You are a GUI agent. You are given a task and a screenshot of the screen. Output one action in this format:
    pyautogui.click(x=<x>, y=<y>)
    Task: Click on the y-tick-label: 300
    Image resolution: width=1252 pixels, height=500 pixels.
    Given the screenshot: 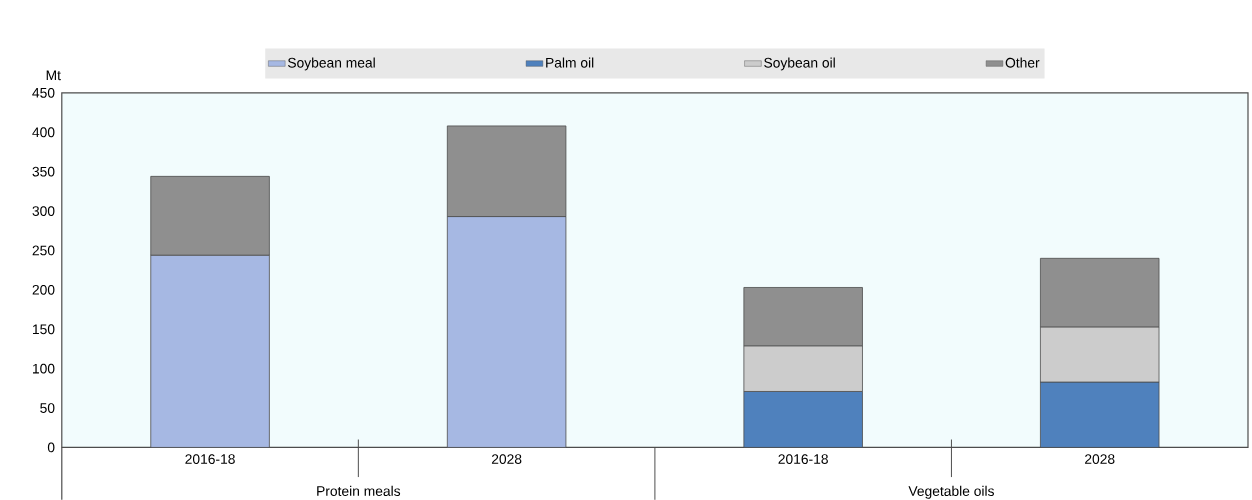 What is the action you would take?
    pyautogui.click(x=43, y=211)
    